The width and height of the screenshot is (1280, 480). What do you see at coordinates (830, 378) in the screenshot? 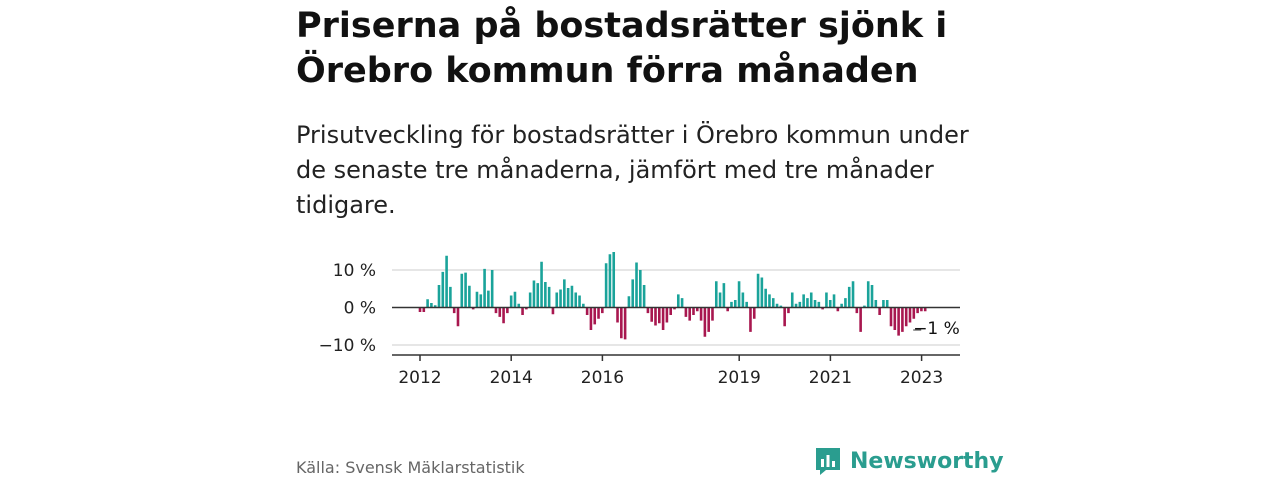
I see `x-tick-label: 2021` at bounding box center [830, 378].